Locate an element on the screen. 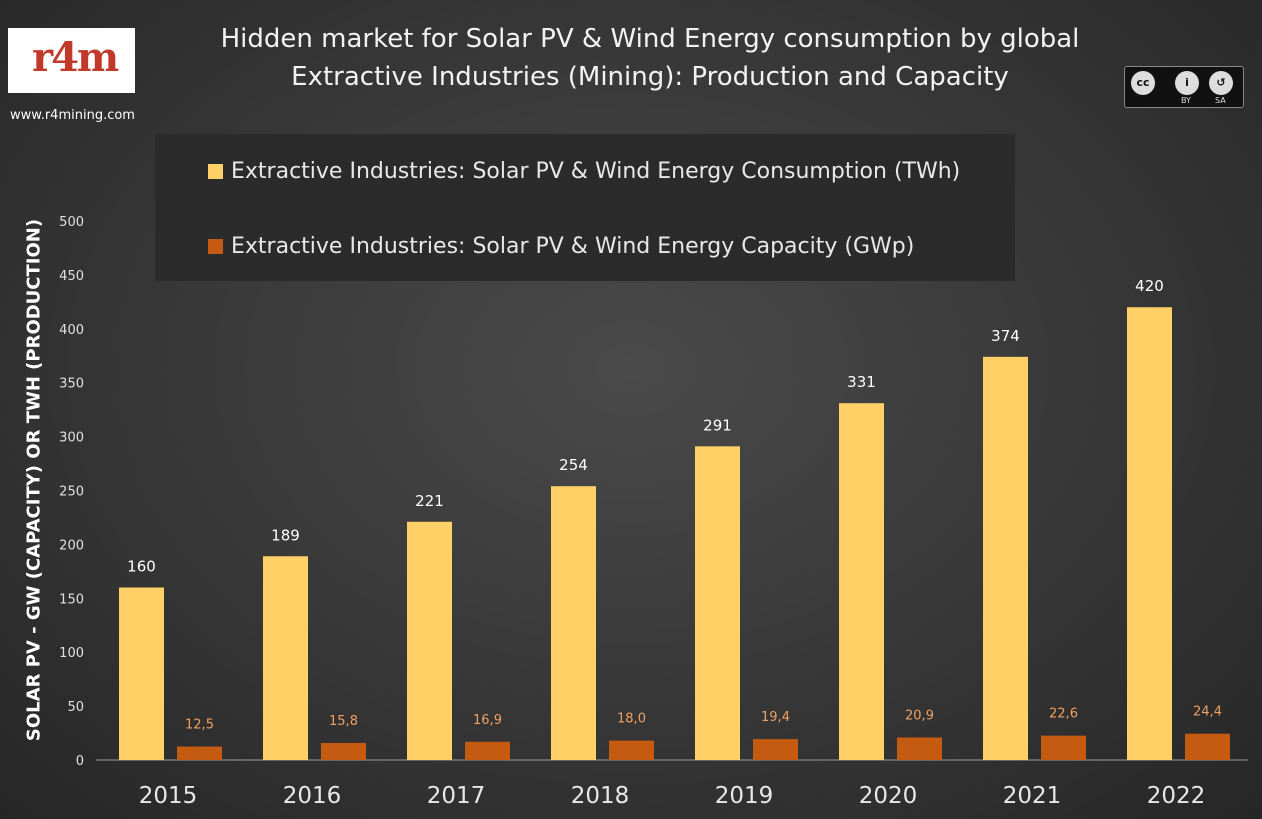 The image size is (1262, 819). data-label-consumption: 189 is located at coordinates (285, 535).